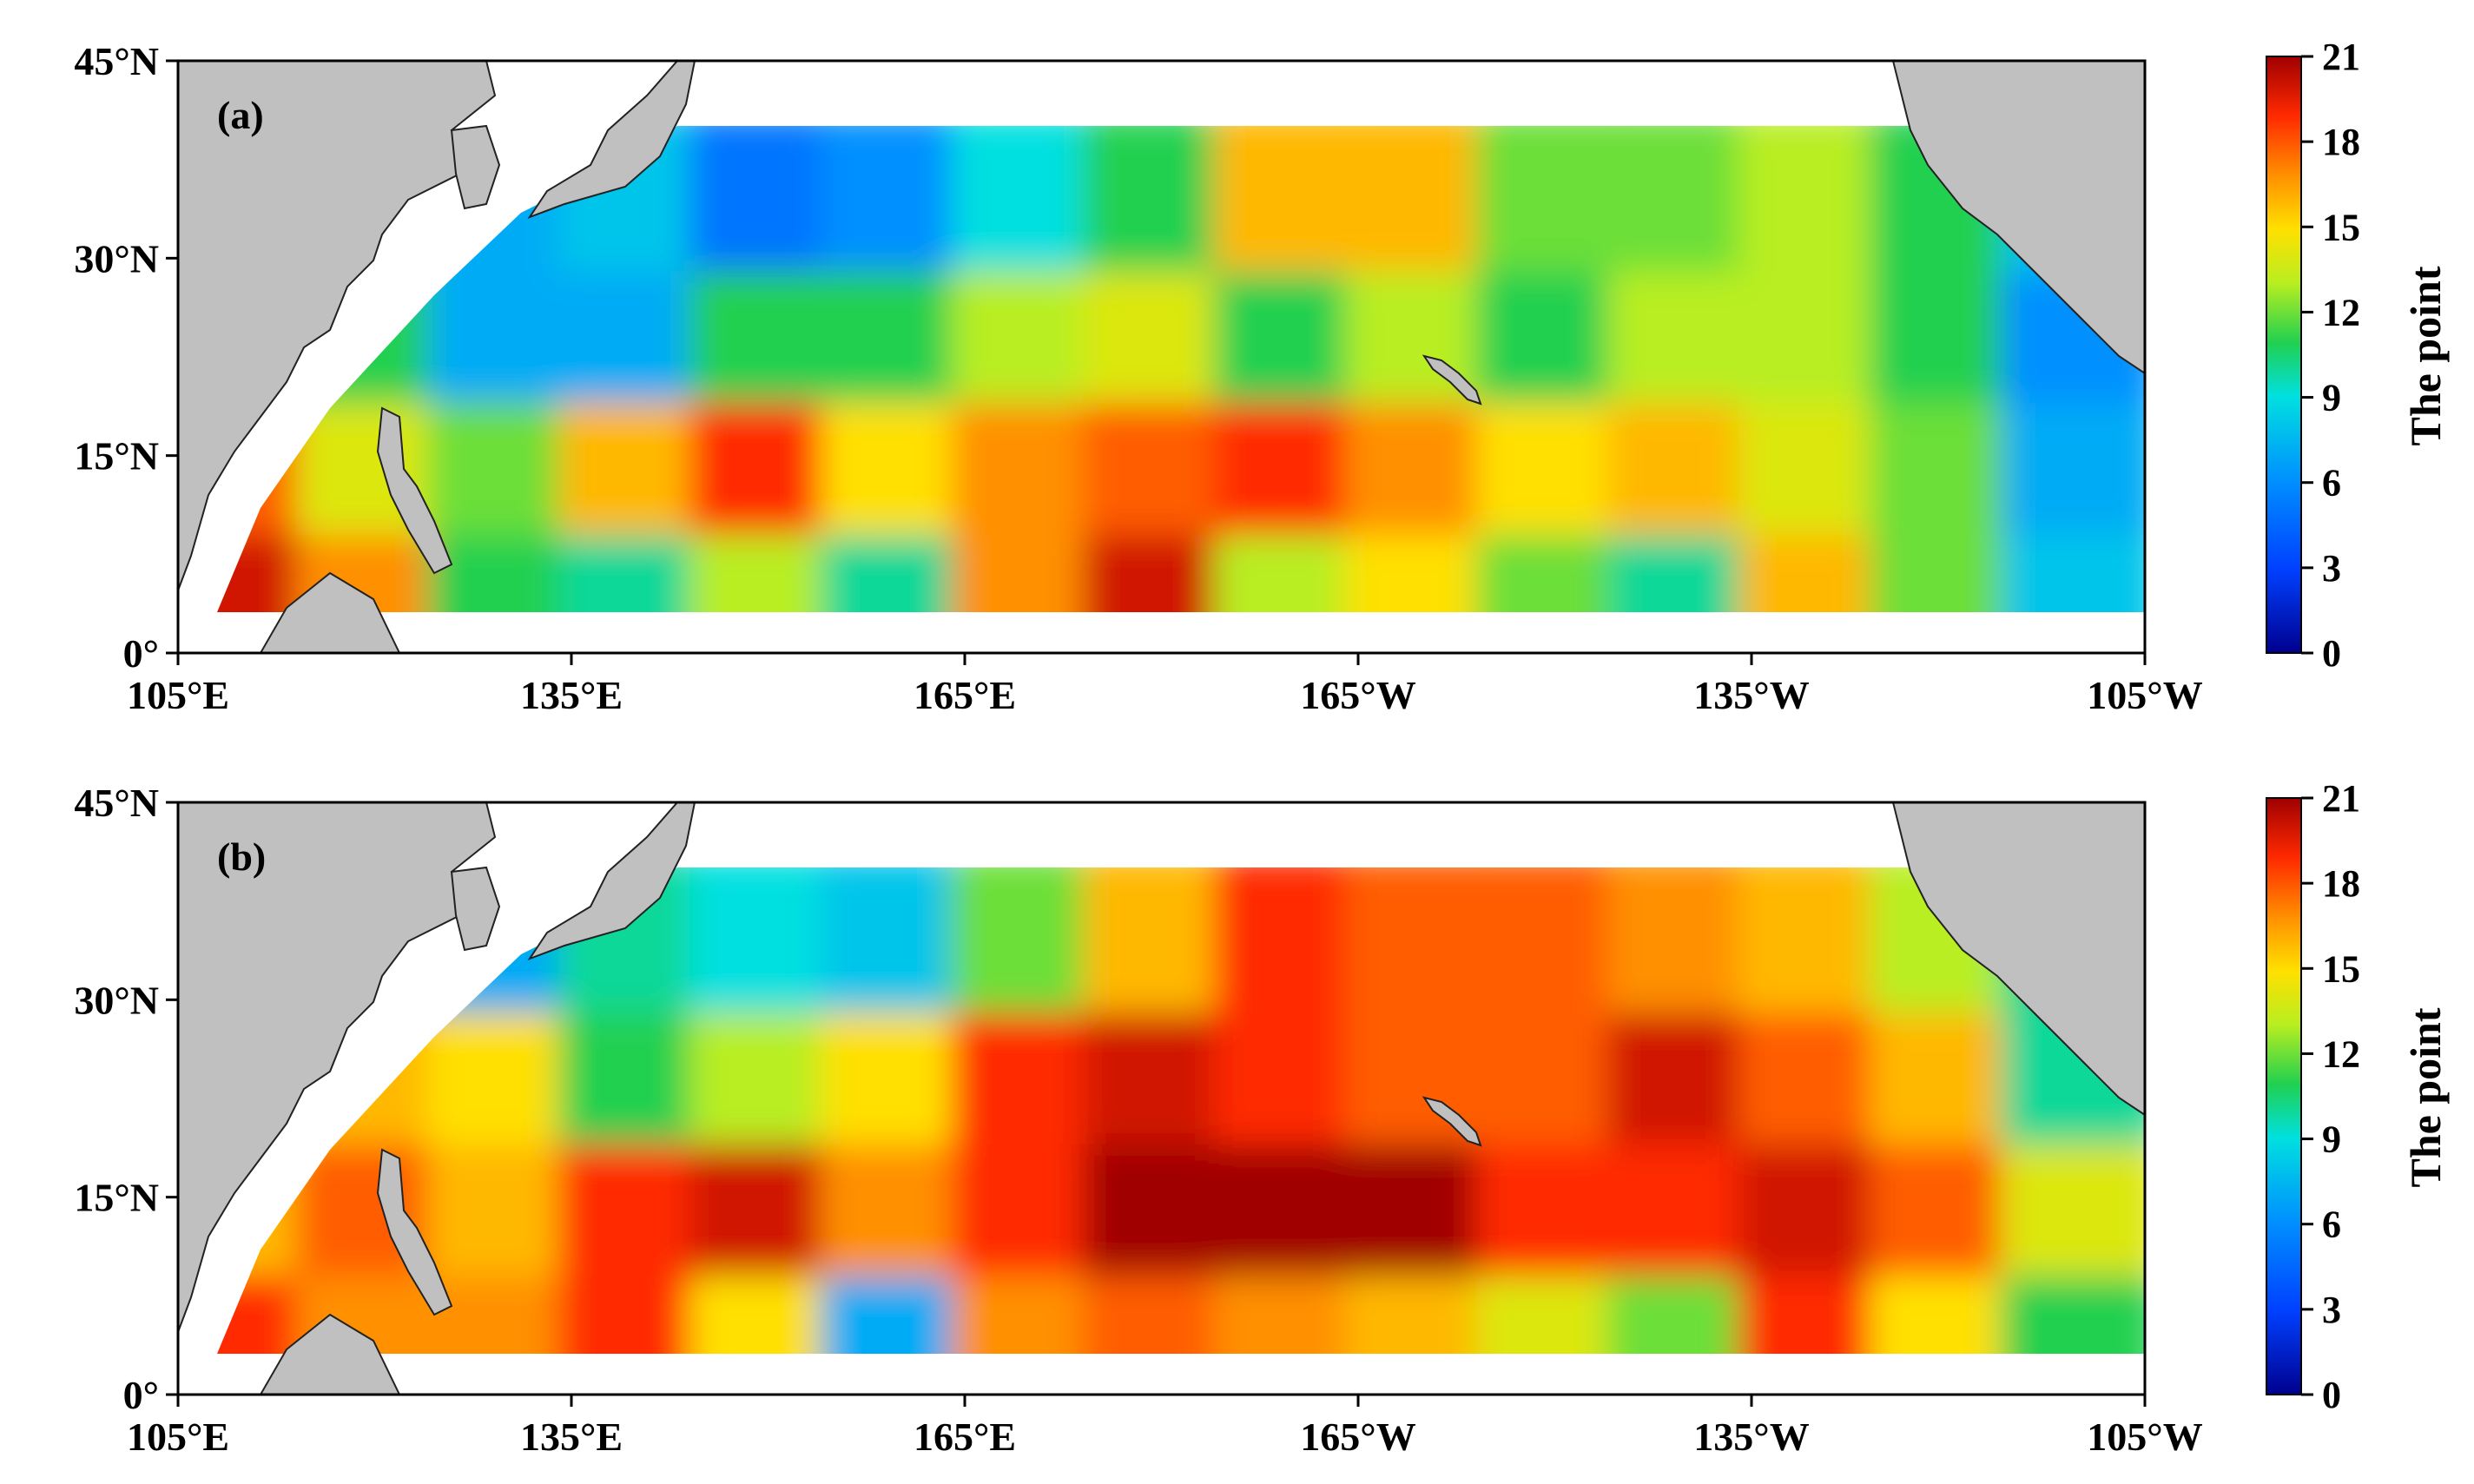  I want to click on asia-landmass-a, so click(337, 326).